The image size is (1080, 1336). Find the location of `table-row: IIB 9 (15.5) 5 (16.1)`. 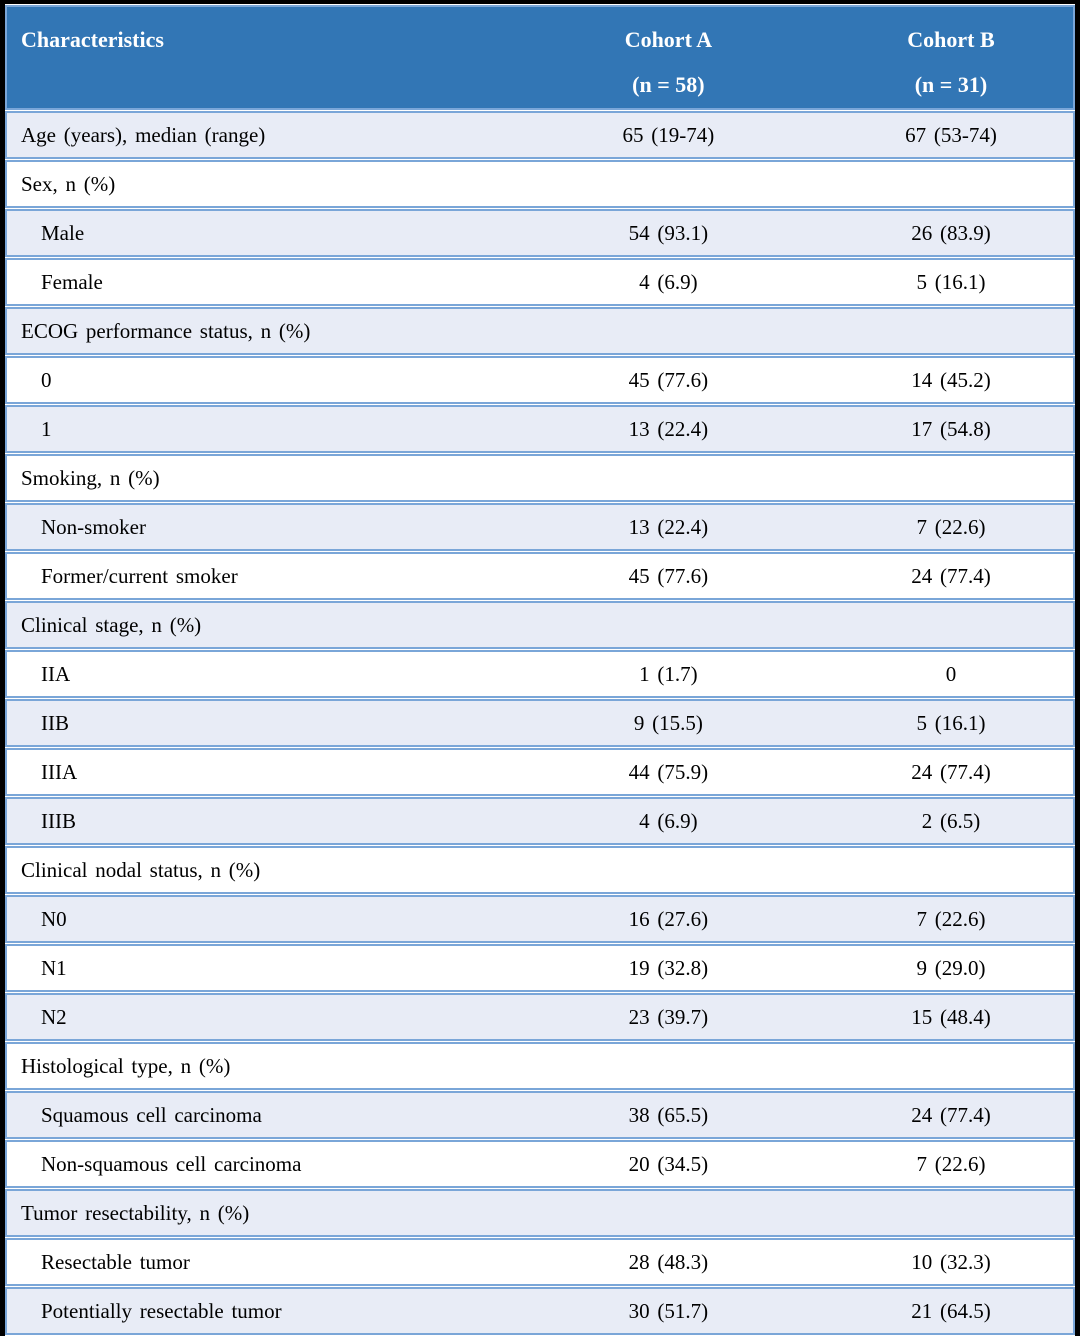

table-row: IIB 9 (15.5) 5 (16.1) is located at coordinates (540, 723).